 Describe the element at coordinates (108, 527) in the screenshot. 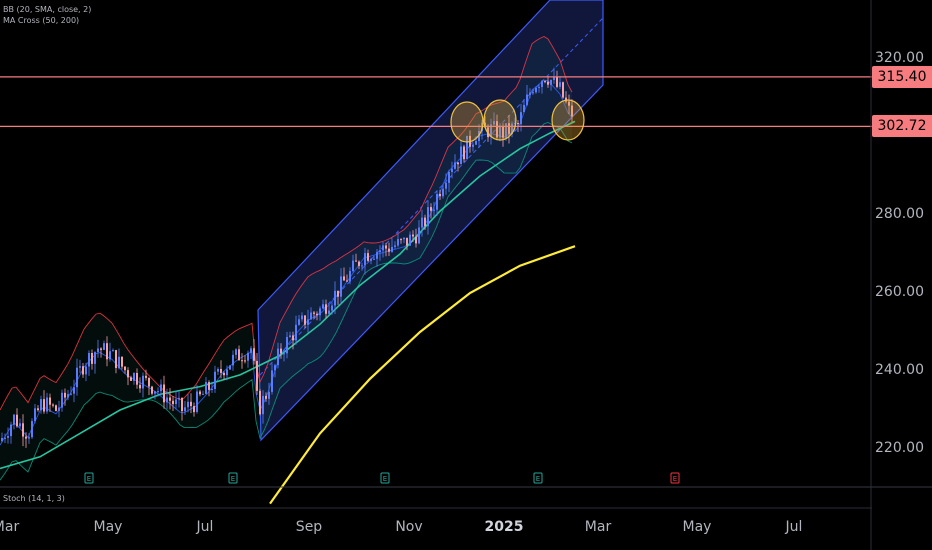

I see `x-tick-label: May` at that location.